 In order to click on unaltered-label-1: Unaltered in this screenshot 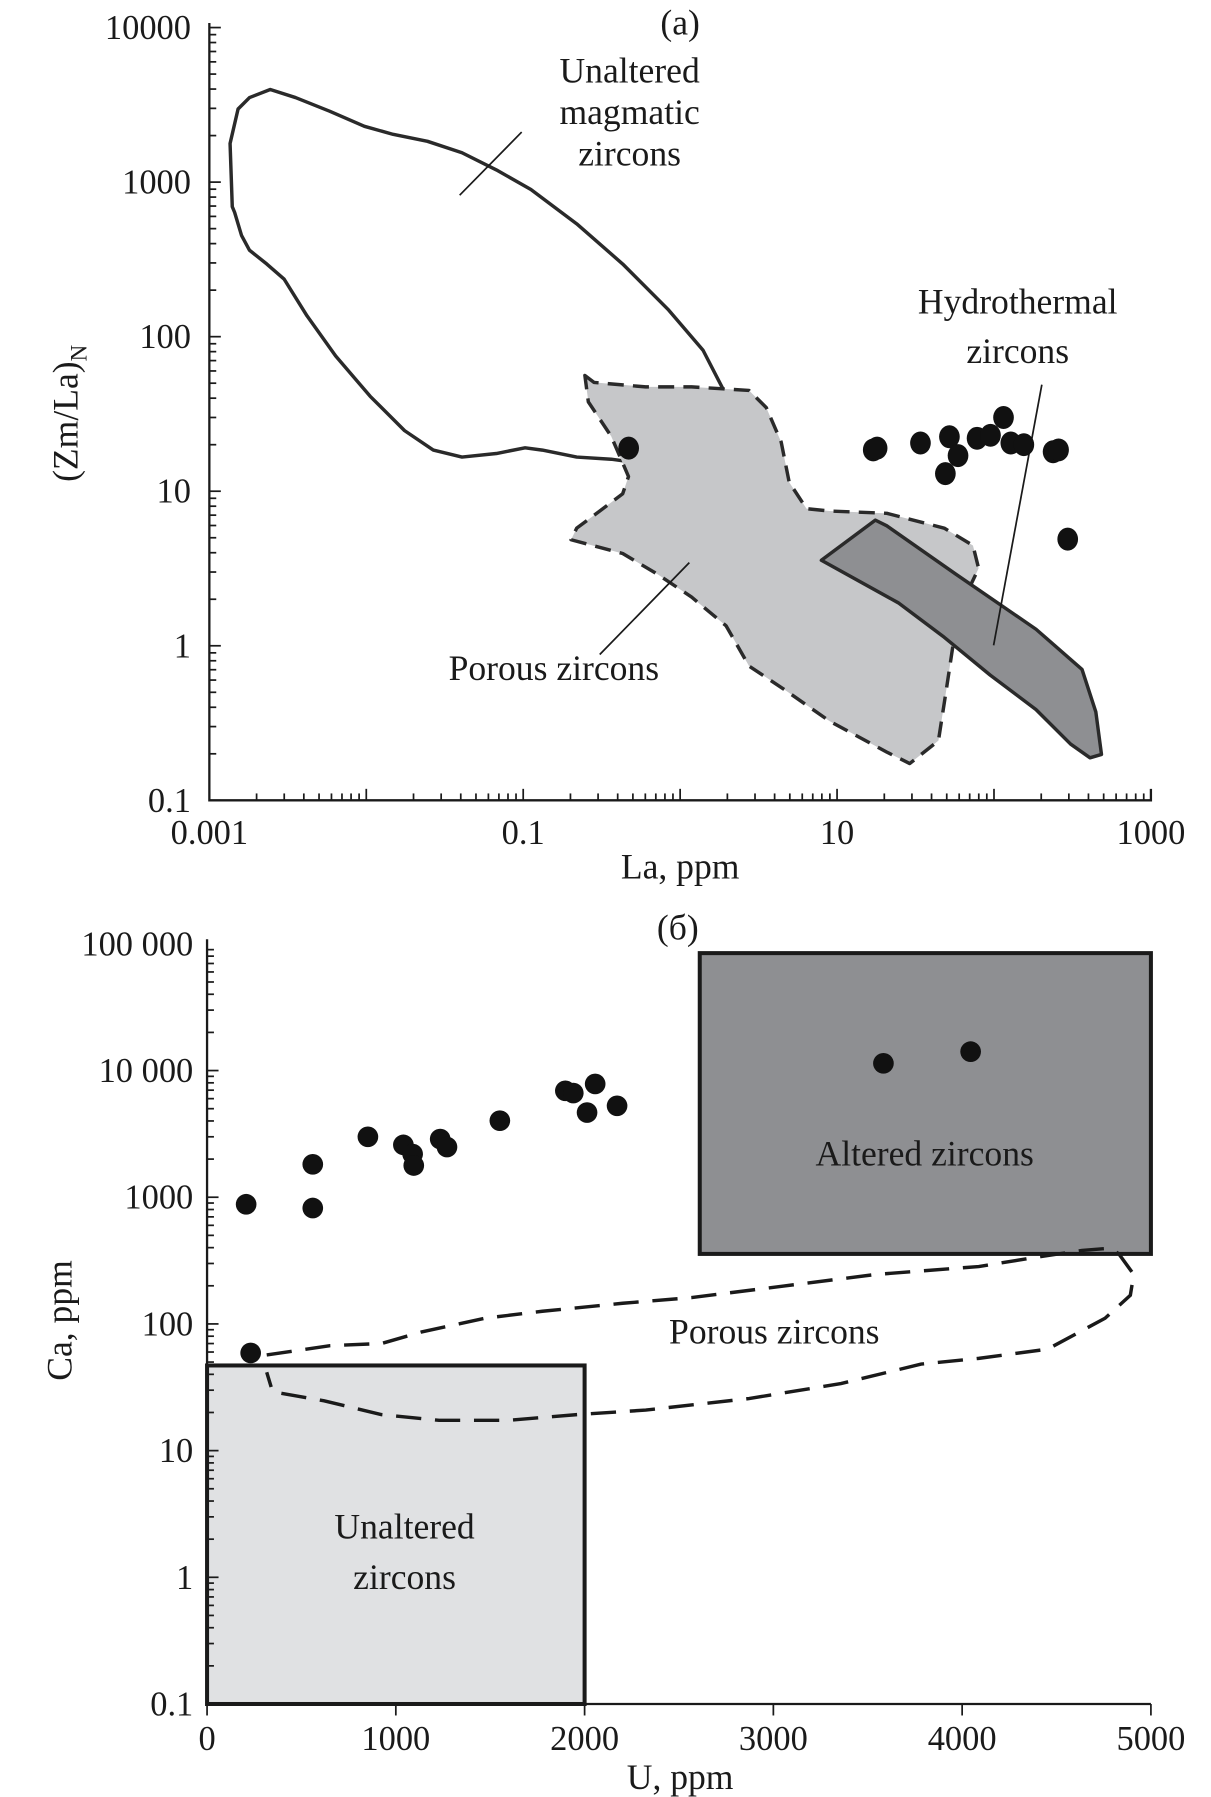, I will do `click(404, 1527)`.